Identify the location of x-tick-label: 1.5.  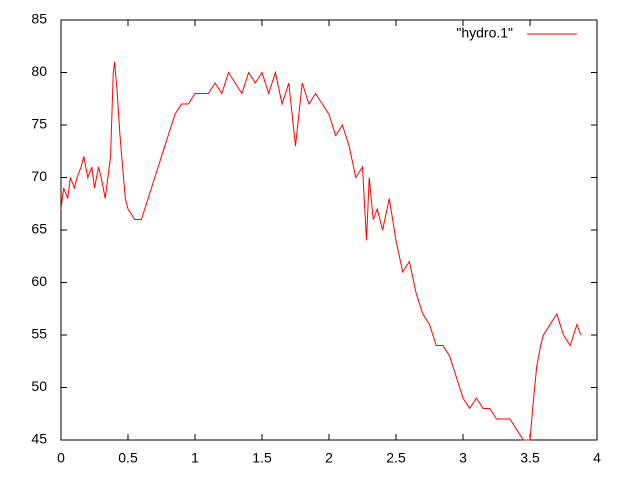
(262, 458).